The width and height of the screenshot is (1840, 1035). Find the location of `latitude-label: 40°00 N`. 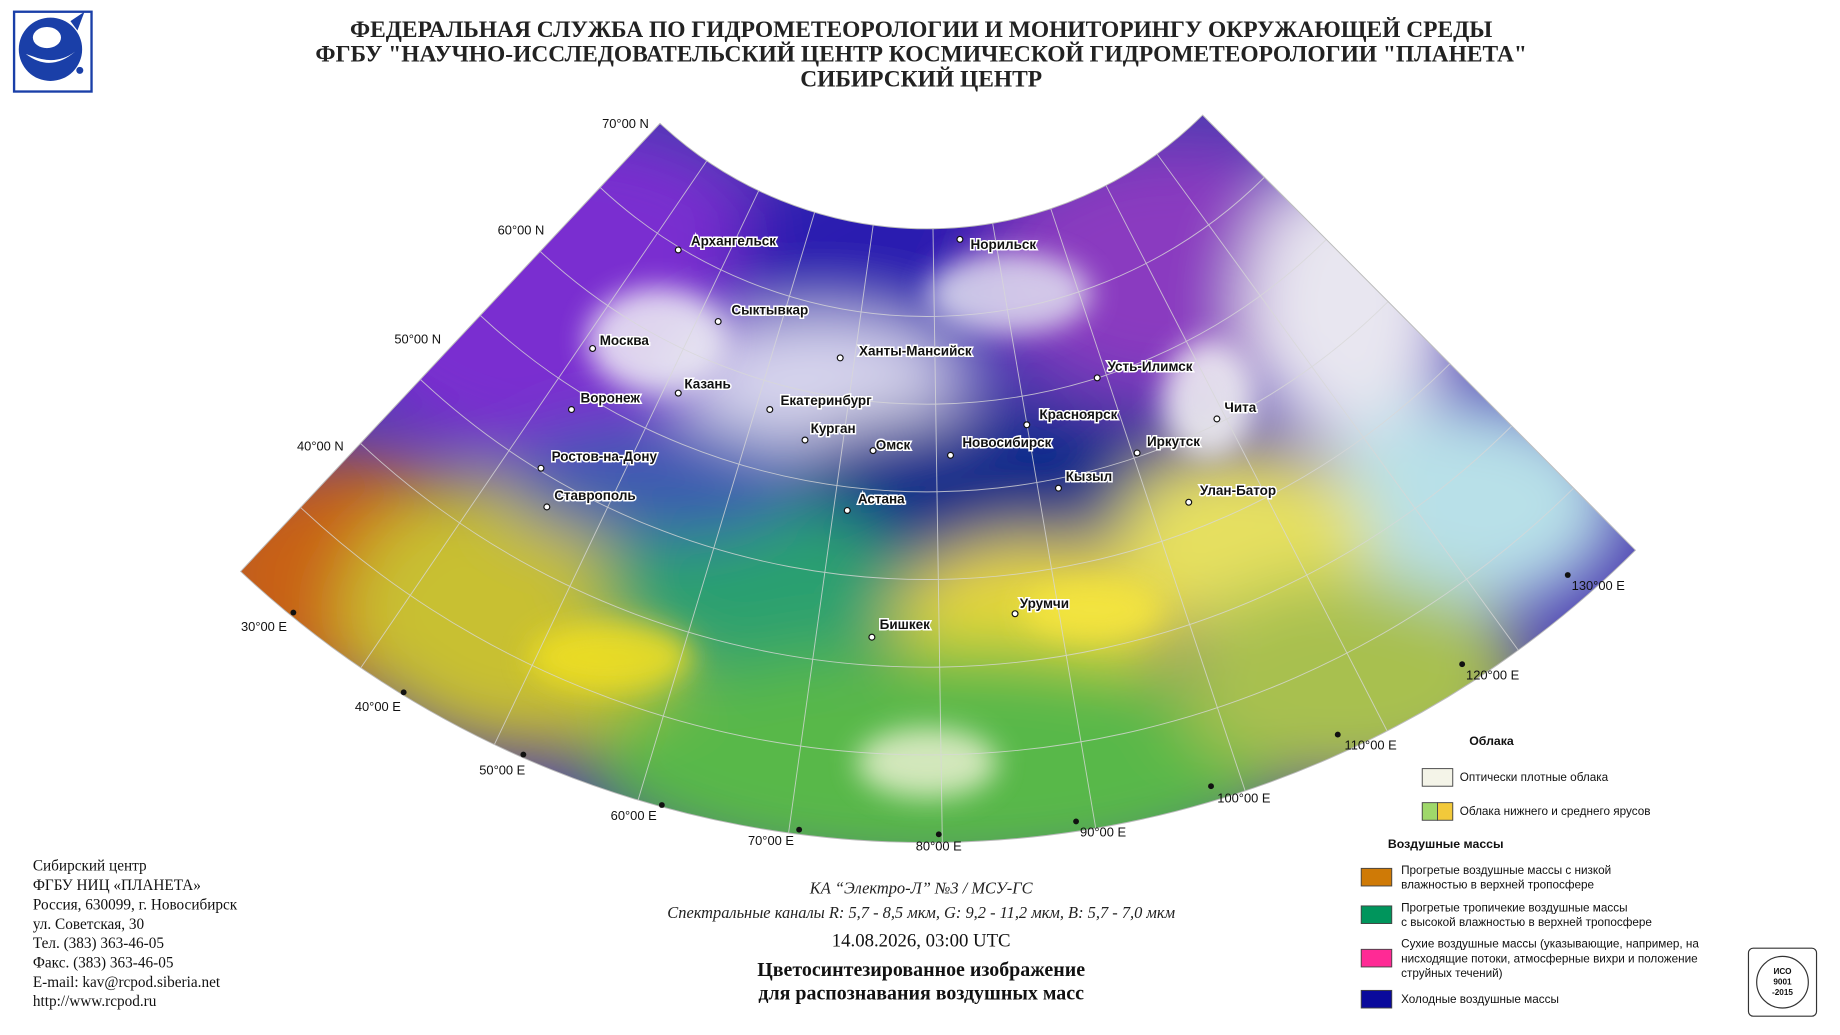

latitude-label: 40°00 N is located at coordinates (320, 445).